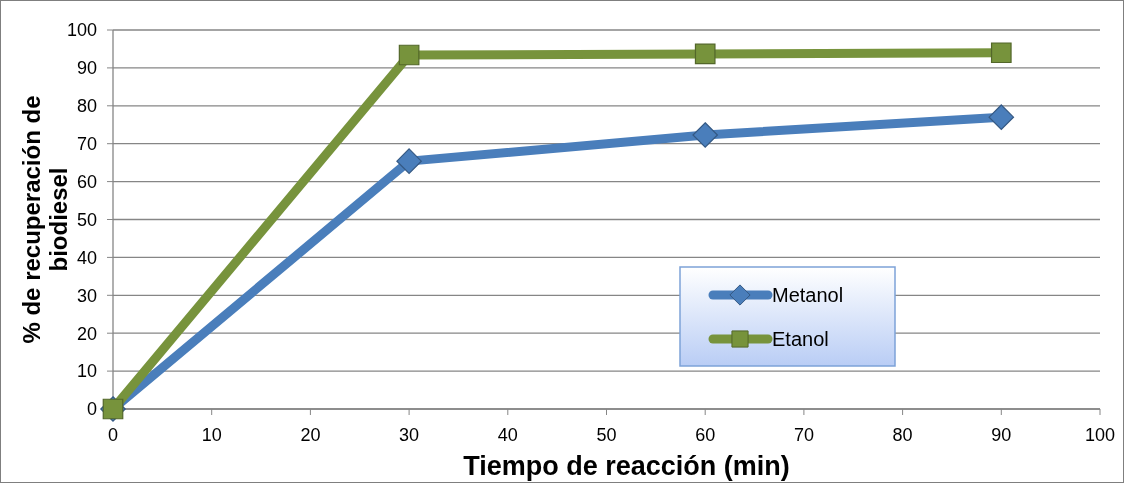 Image resolution: width=1124 pixels, height=483 pixels. Describe the element at coordinates (507, 435) in the screenshot. I see `x-tick-label: 40` at that location.